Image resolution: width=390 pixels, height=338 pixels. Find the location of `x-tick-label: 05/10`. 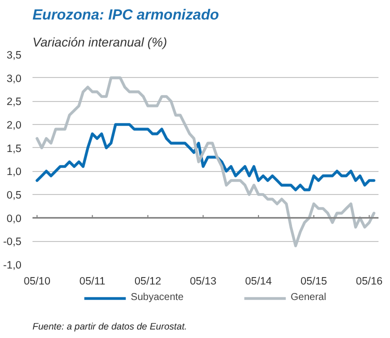

x-tick-label: 05/10 is located at coordinates (37, 282).